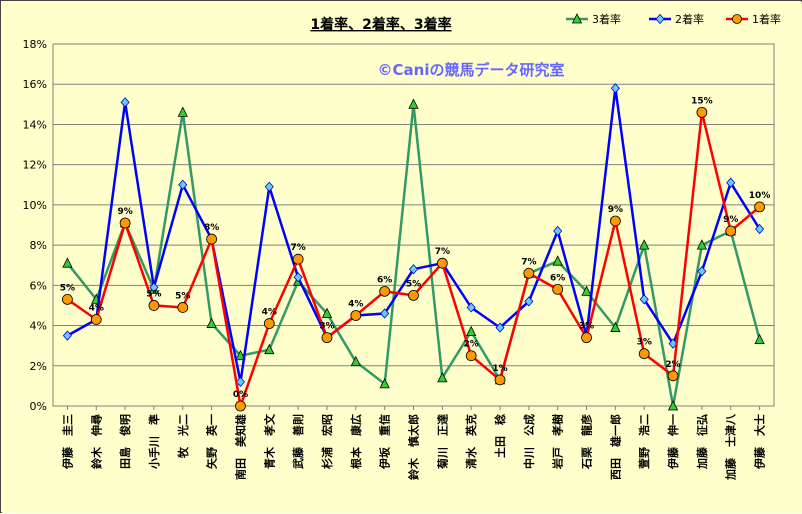 The height and width of the screenshot is (514, 802). I want to click on x-tick-label: 西田 雄一郎, so click(615, 447).